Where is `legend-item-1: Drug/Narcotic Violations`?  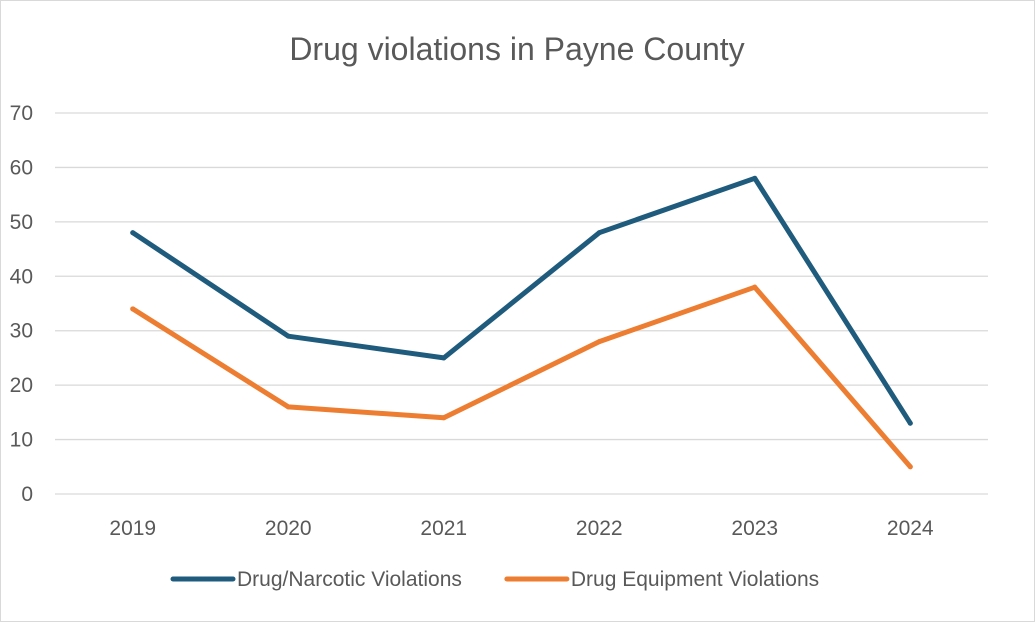
legend-item-1: Drug/Narcotic Violations is located at coordinates (316, 579).